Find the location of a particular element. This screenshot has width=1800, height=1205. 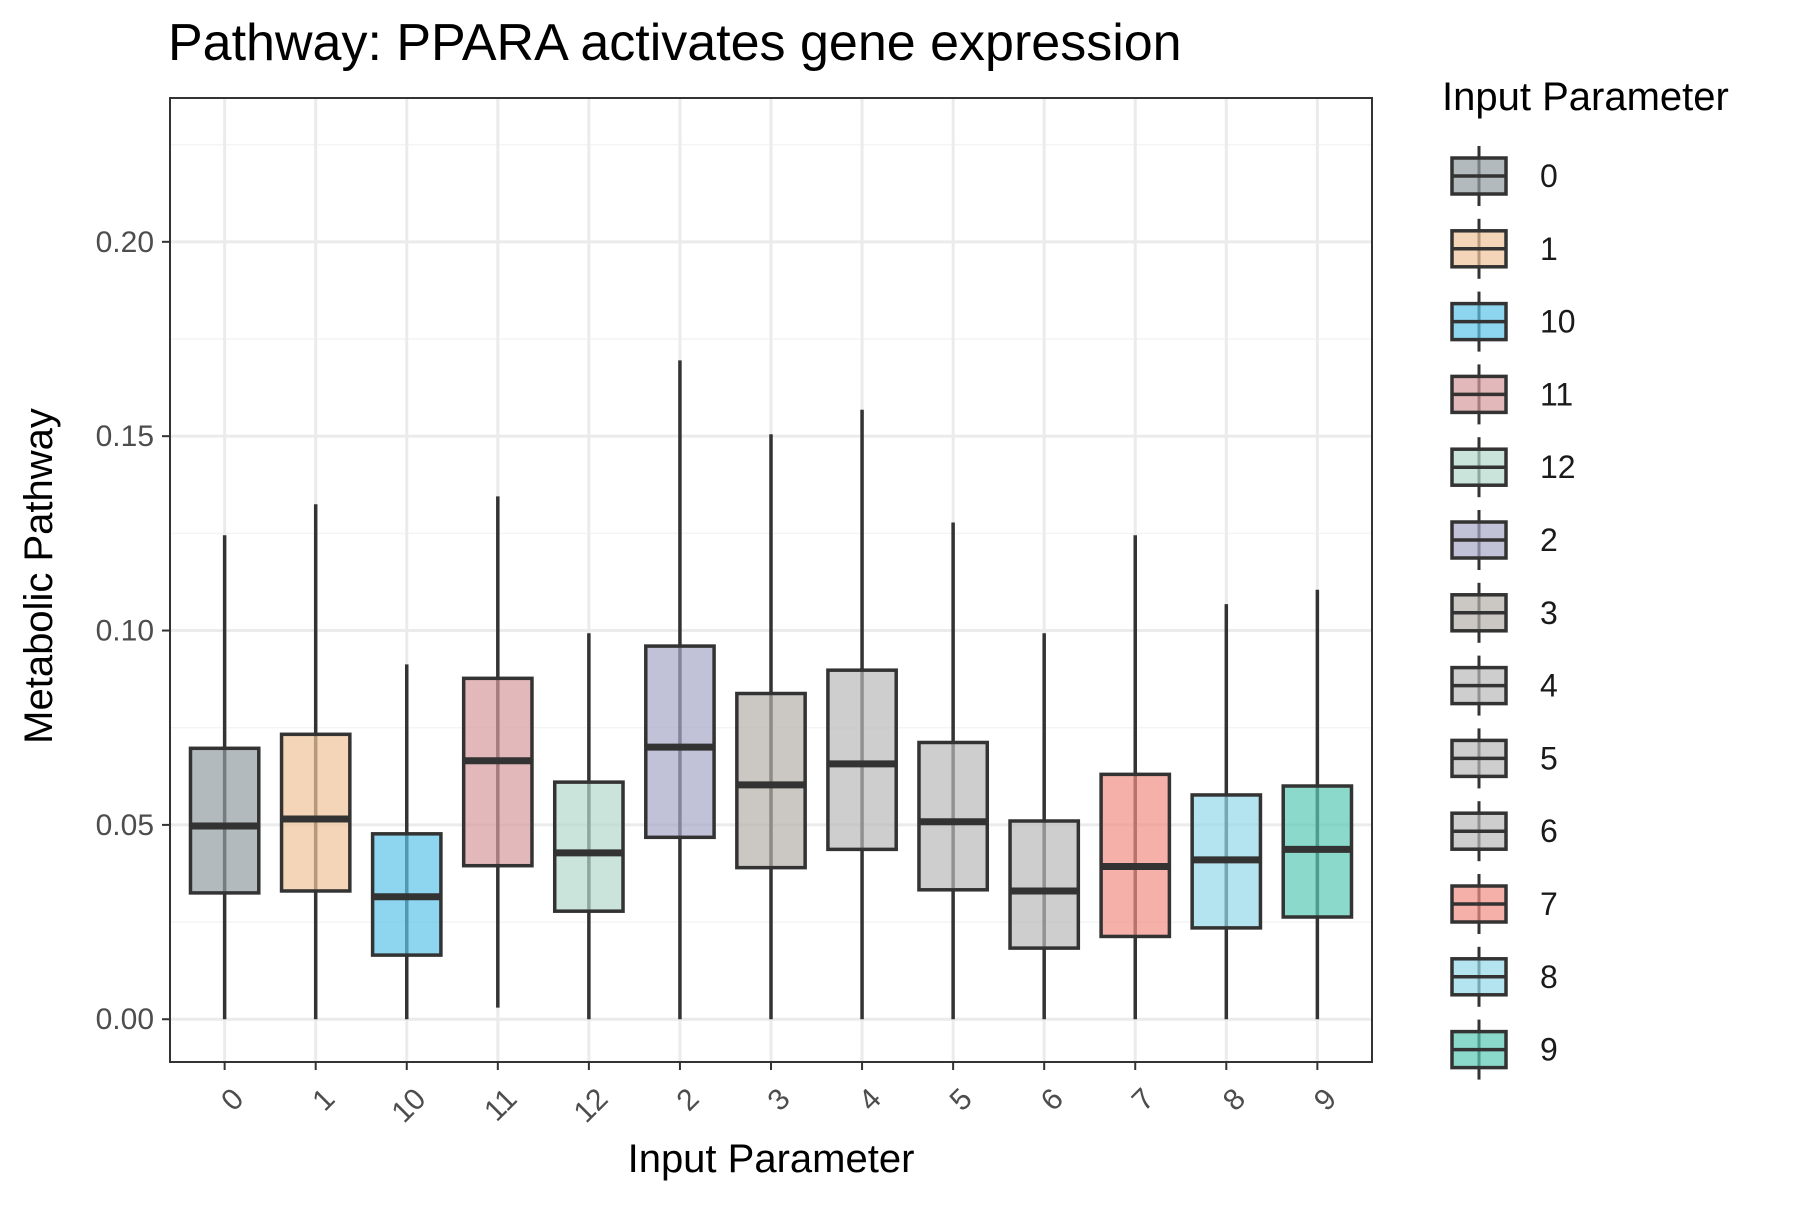

y-tick-label: 0.10 is located at coordinates (125, 631).